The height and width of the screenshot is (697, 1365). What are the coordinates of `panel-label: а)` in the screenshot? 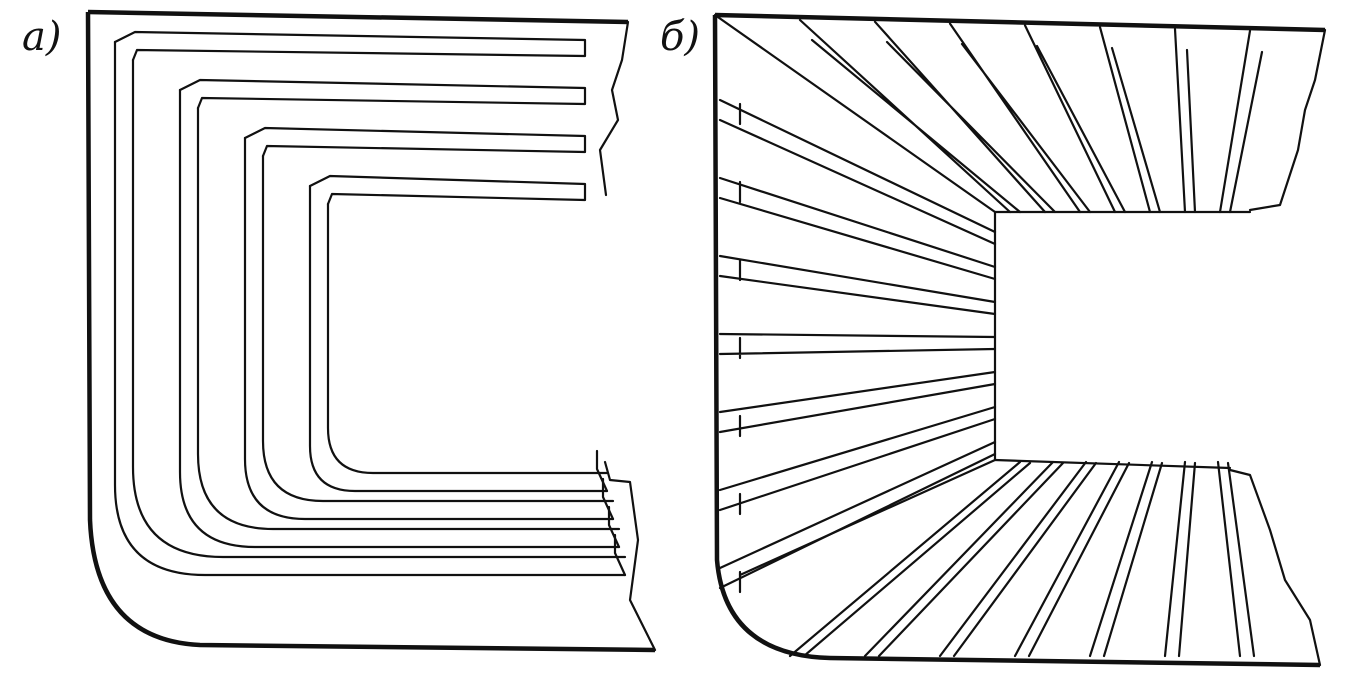 It's located at (41, 37).